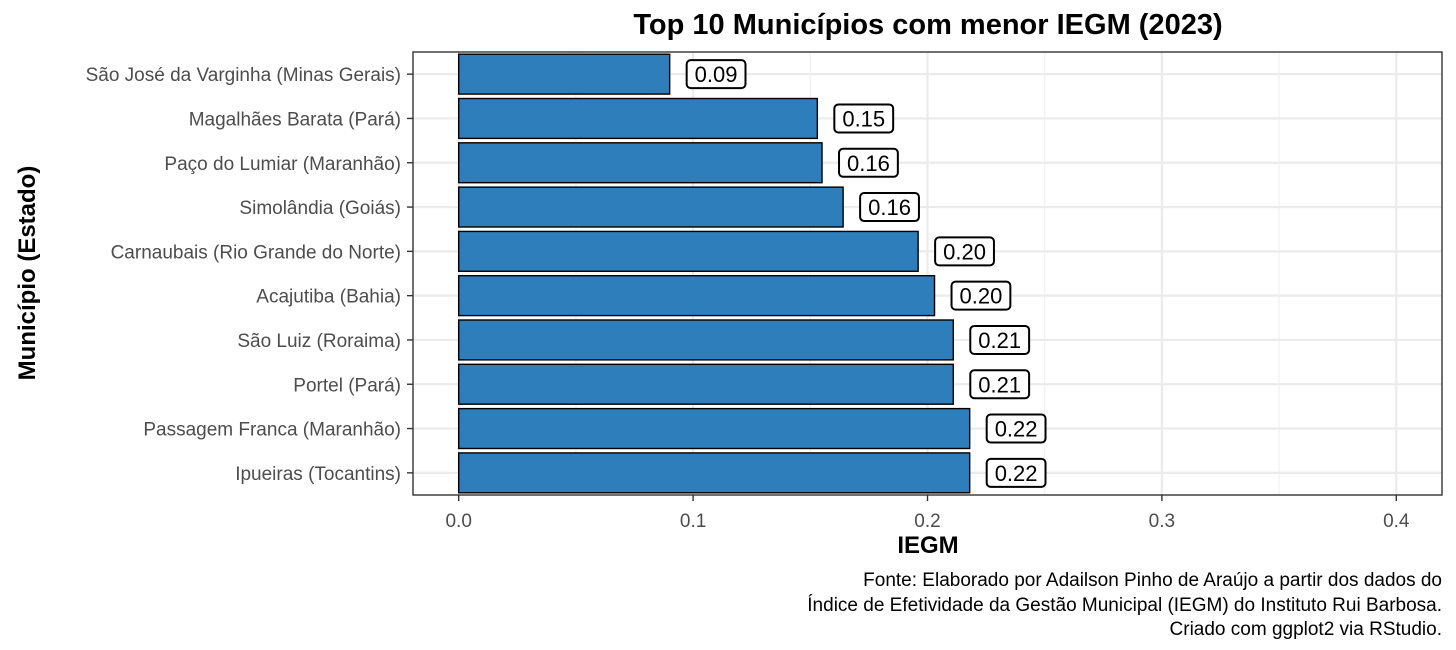  I want to click on x-tick-label: 0.2, so click(927, 521).